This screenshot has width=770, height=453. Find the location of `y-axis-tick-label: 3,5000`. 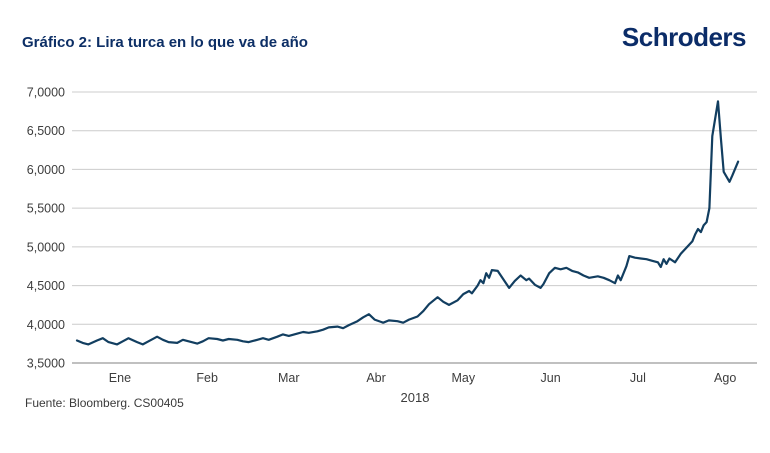

y-axis-tick-label: 3,5000 is located at coordinates (46, 364).